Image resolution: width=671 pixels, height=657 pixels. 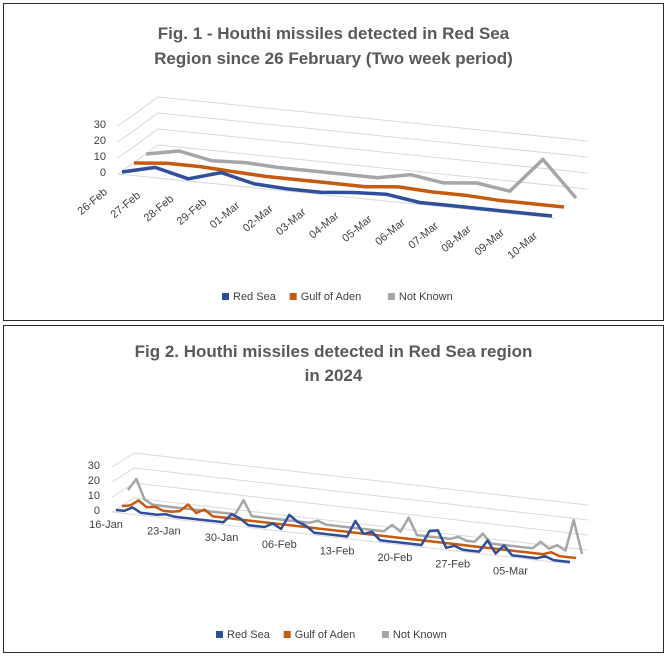 What do you see at coordinates (523, 246) in the screenshot?
I see `x-tick-label: 10-Mar` at bounding box center [523, 246].